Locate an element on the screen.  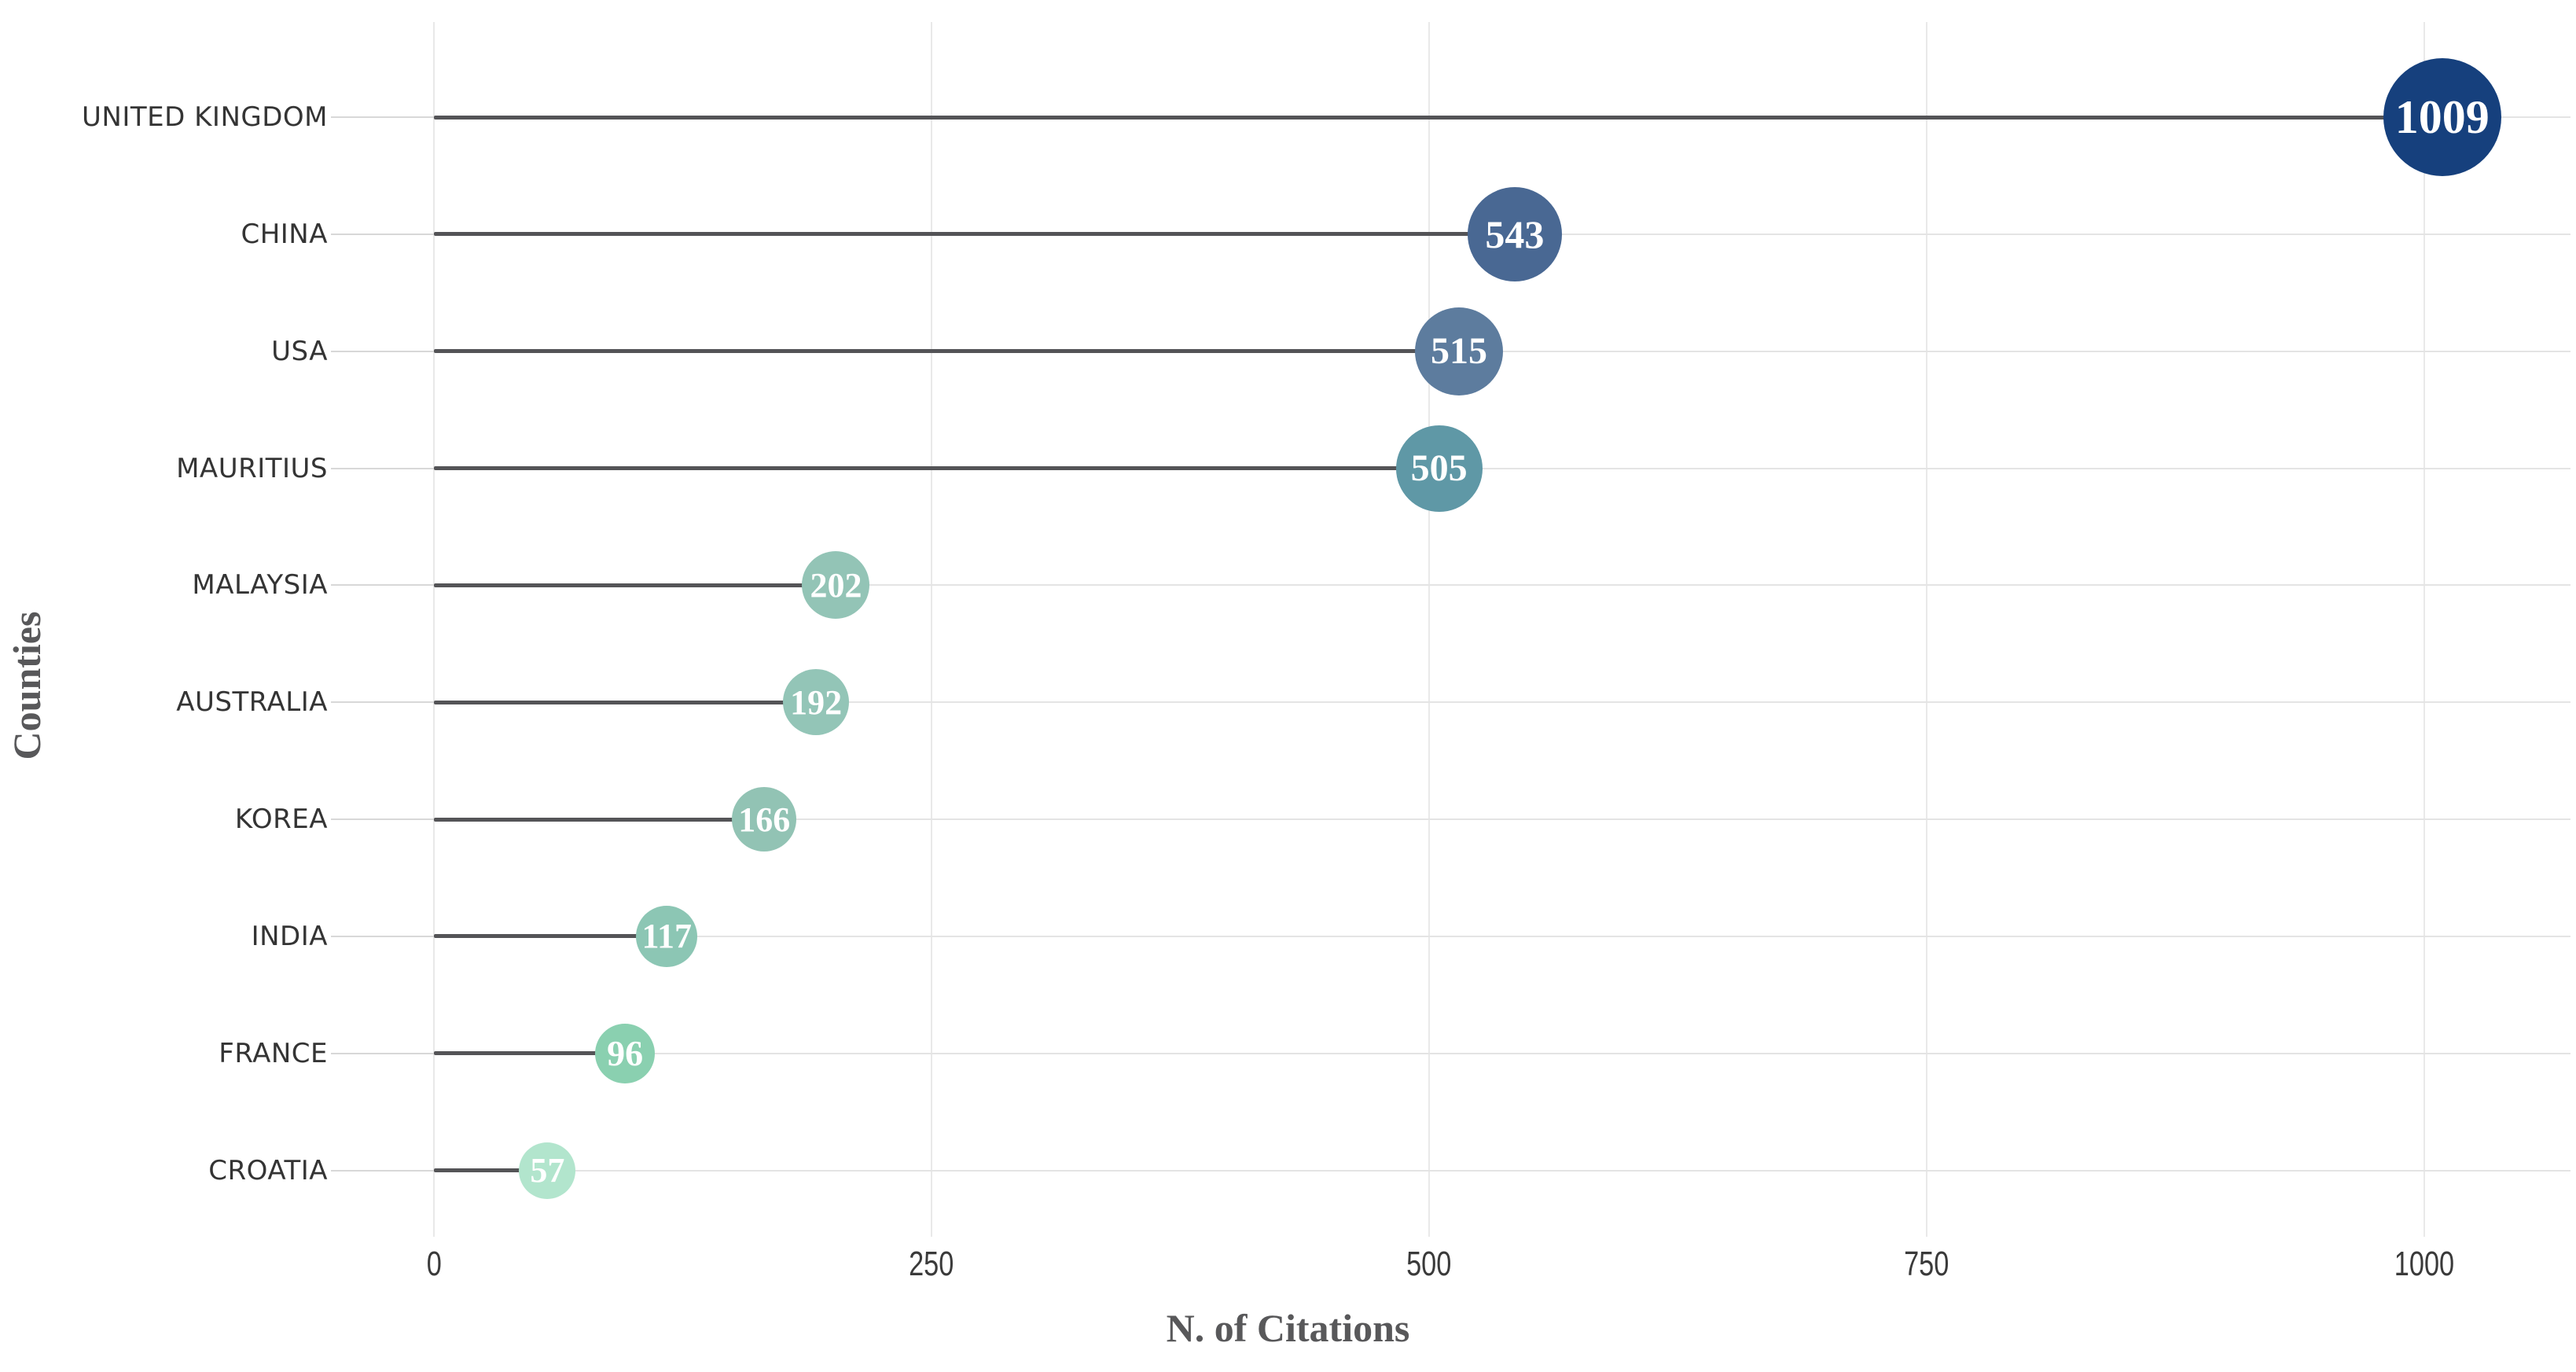
value-label: 543 is located at coordinates (1515, 234).